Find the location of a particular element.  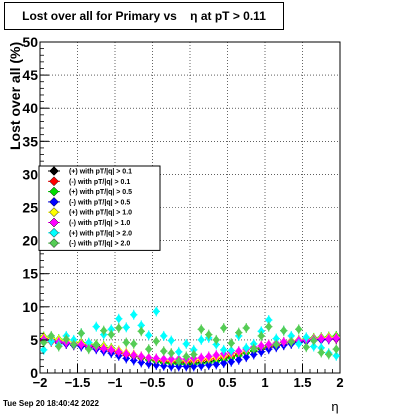

legend-label: (-) with pT/|q| > 0.1 is located at coordinates (99, 182).